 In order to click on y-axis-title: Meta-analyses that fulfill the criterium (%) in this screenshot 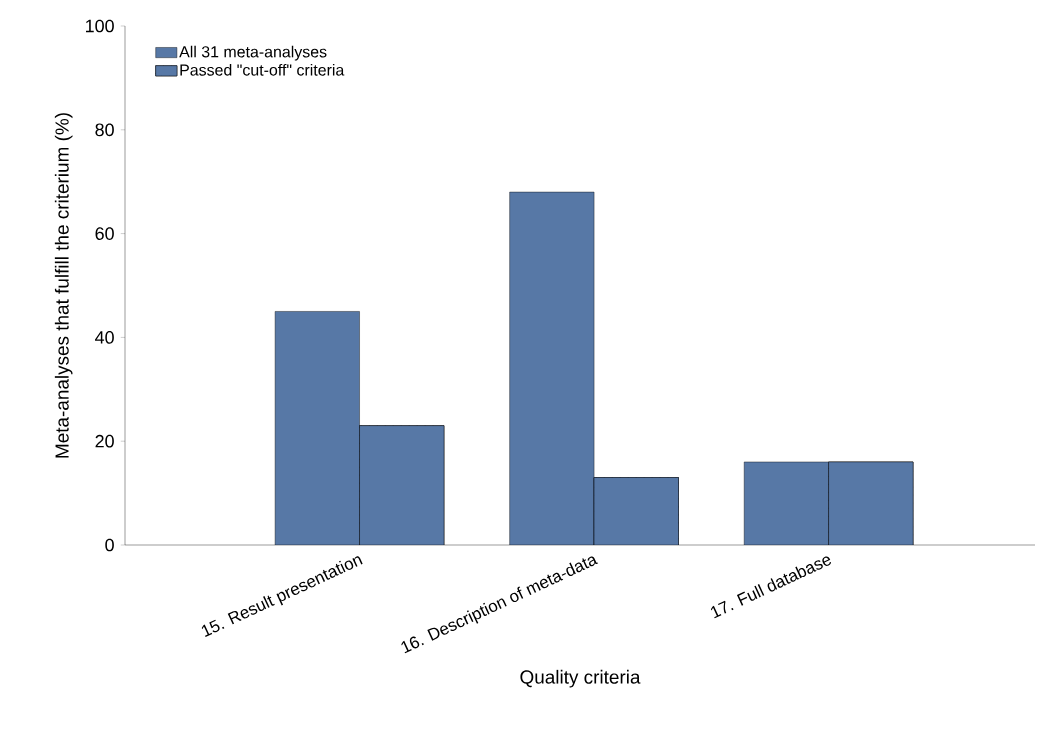, I will do `click(63, 285)`.